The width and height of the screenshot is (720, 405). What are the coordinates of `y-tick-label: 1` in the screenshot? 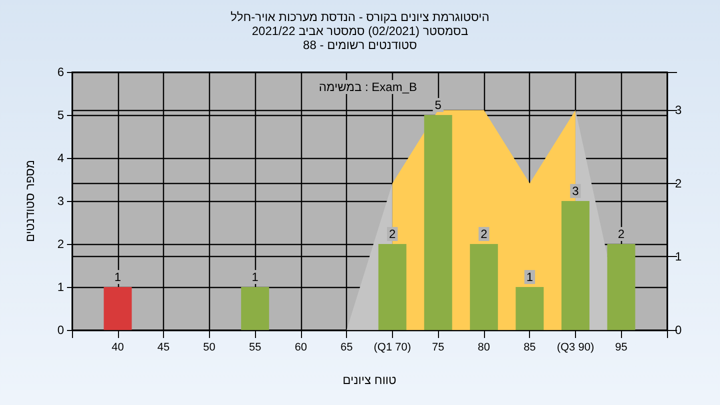 It's located at (60, 287).